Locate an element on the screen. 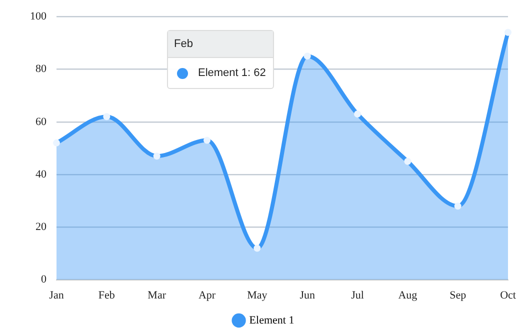  y-tick-label: 100 is located at coordinates (38, 16).